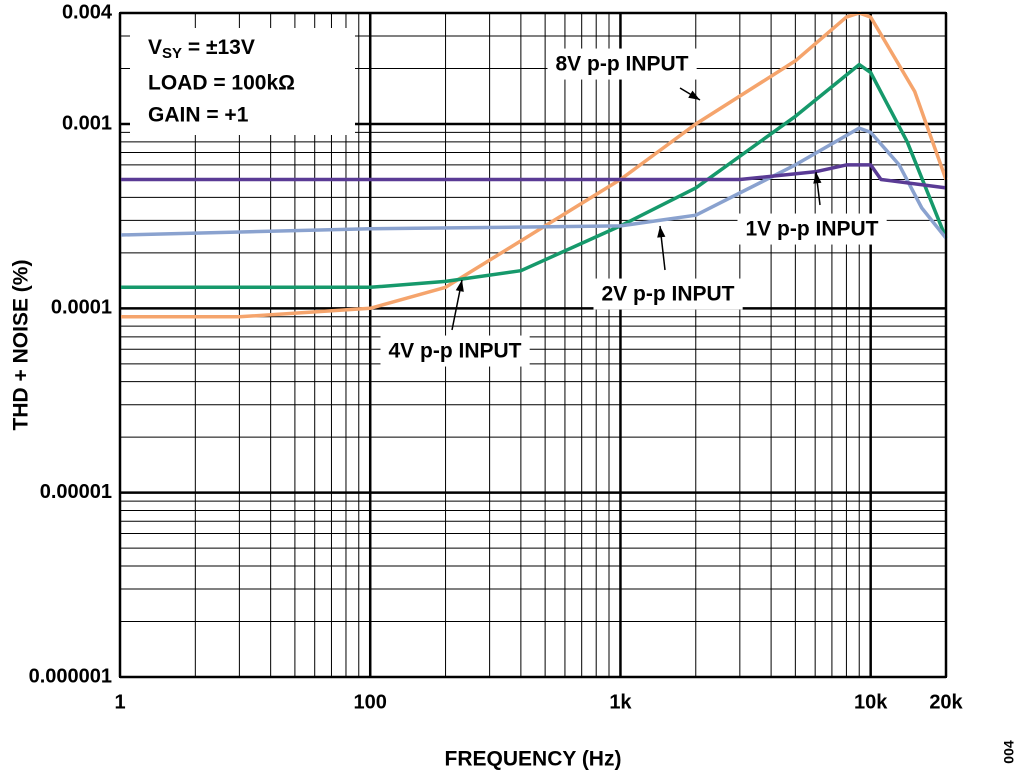 The height and width of the screenshot is (781, 1024). I want to click on y-tick-label: 0.001, so click(87, 123).